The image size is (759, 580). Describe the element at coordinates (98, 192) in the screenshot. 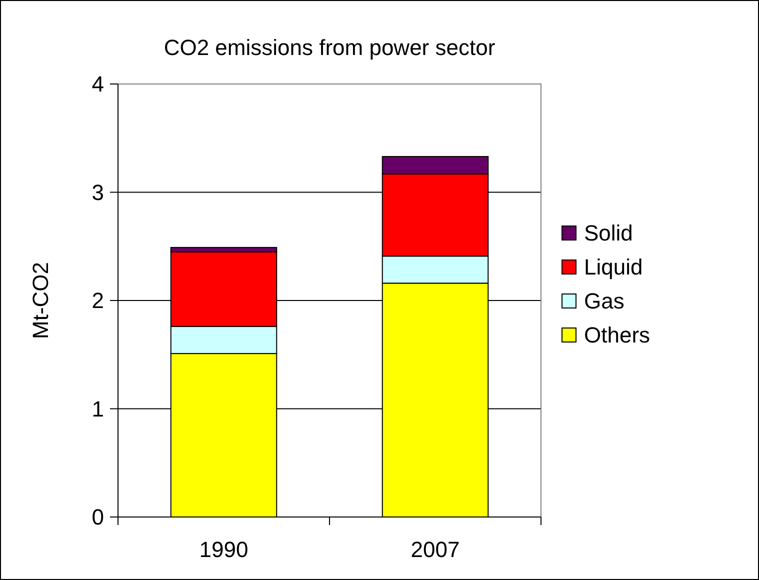

I see `y-tick-label: 3` at that location.